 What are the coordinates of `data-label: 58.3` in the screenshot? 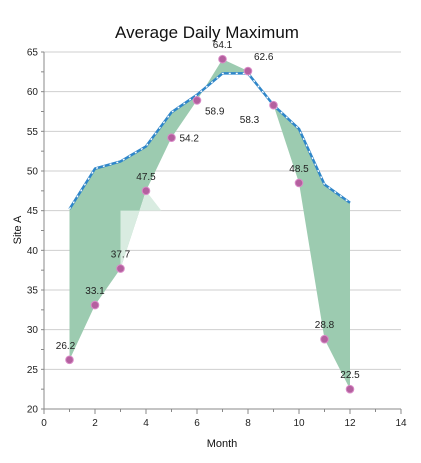 It's located at (250, 120).